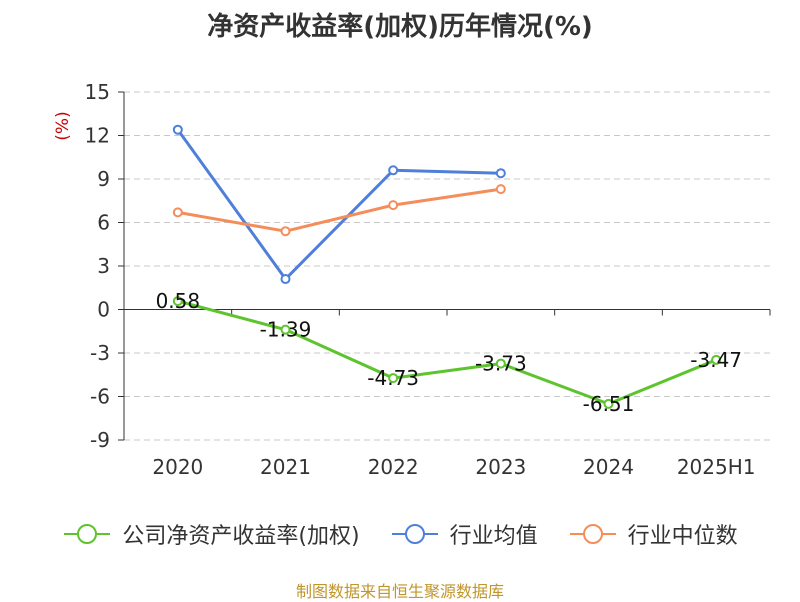  Describe the element at coordinates (100, 353) in the screenshot. I see `y-tick-label: -3` at that location.